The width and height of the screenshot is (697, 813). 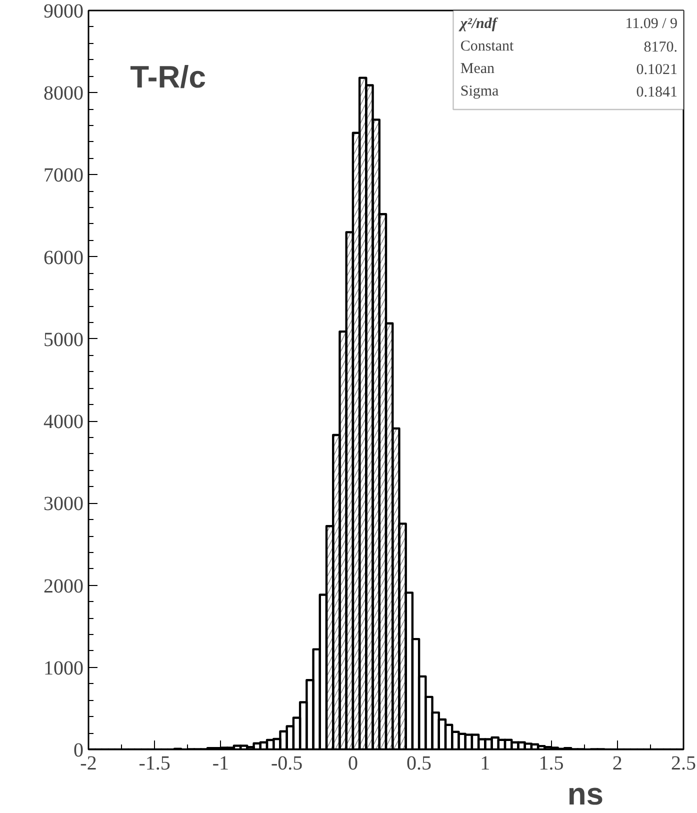 I want to click on x-tick-label: -0.5, so click(x=287, y=763).